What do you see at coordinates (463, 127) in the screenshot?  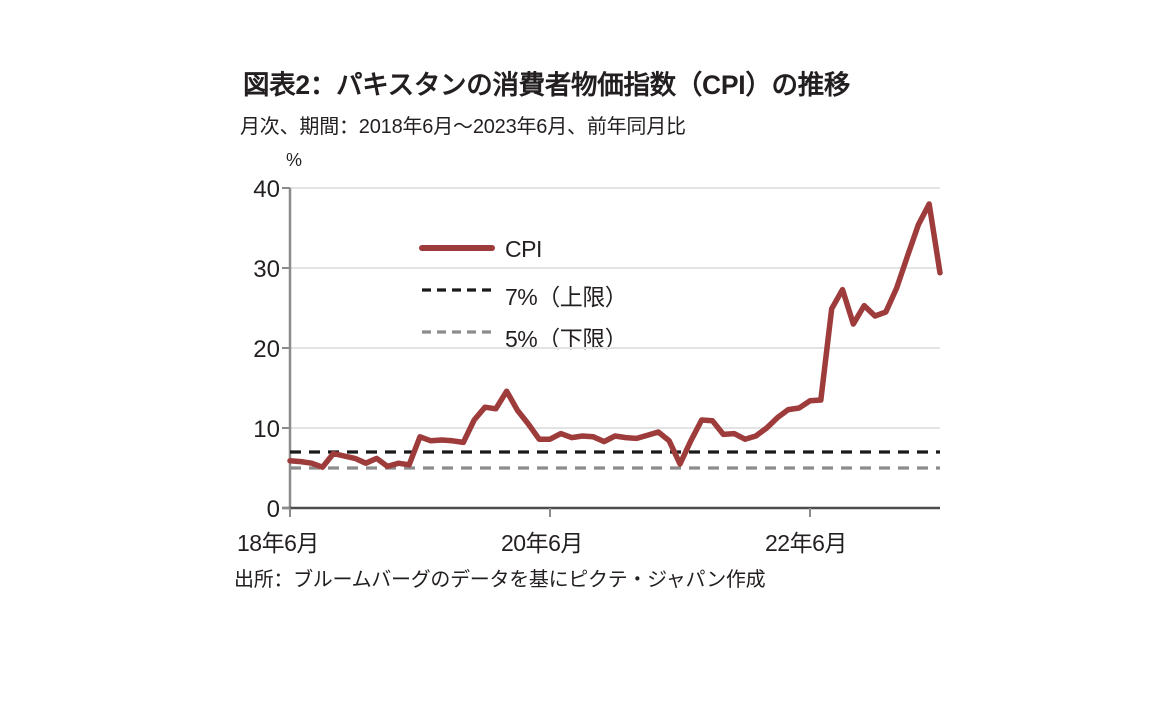 I see `chart-subtitle: 月次、期間：2018年6月～2023年6月、前年同月比` at bounding box center [463, 127].